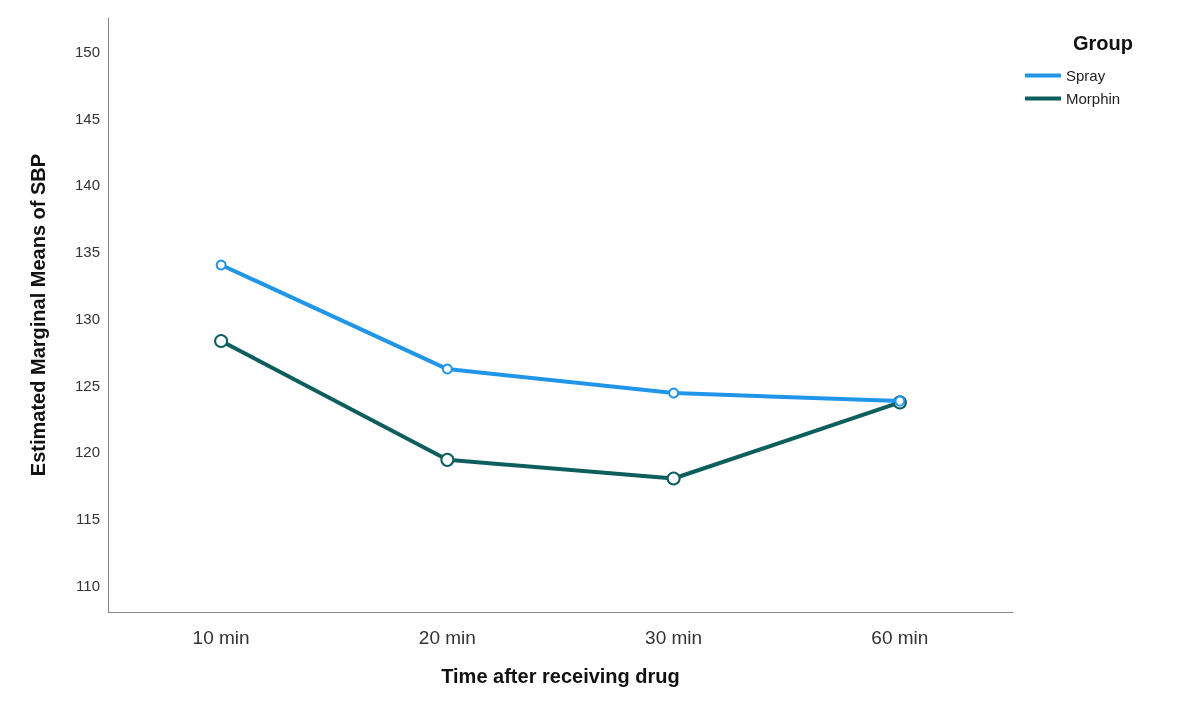 Image resolution: width=1204 pixels, height=712 pixels. Describe the element at coordinates (87, 51) in the screenshot. I see `y-tick-label: 150` at that location.